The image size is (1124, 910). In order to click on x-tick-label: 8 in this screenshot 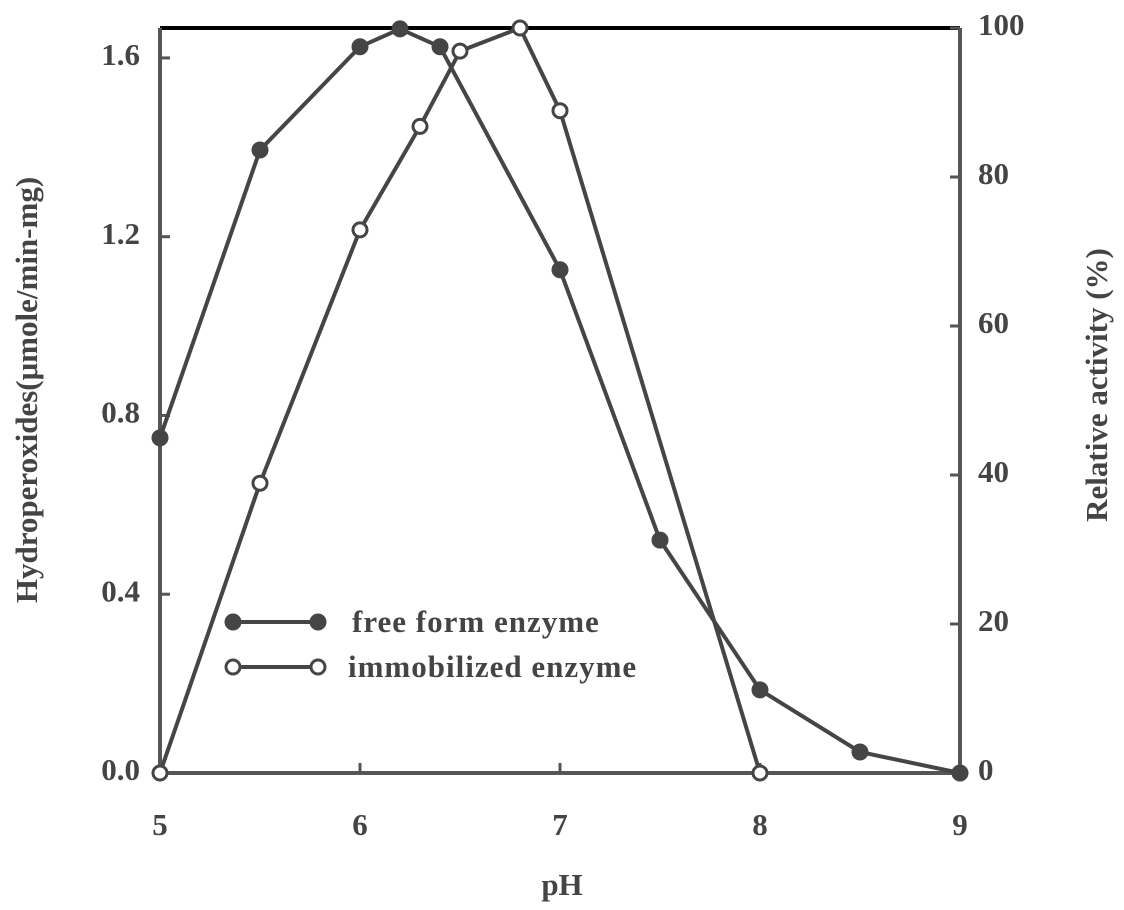, I will do `click(760, 824)`.